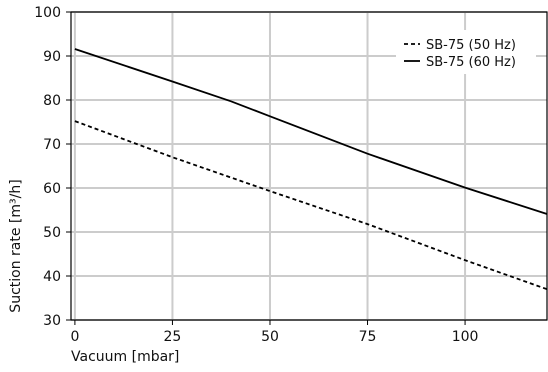 The height and width of the screenshot is (372, 548). I want to click on y-tick-label: 40, so click(52, 277).